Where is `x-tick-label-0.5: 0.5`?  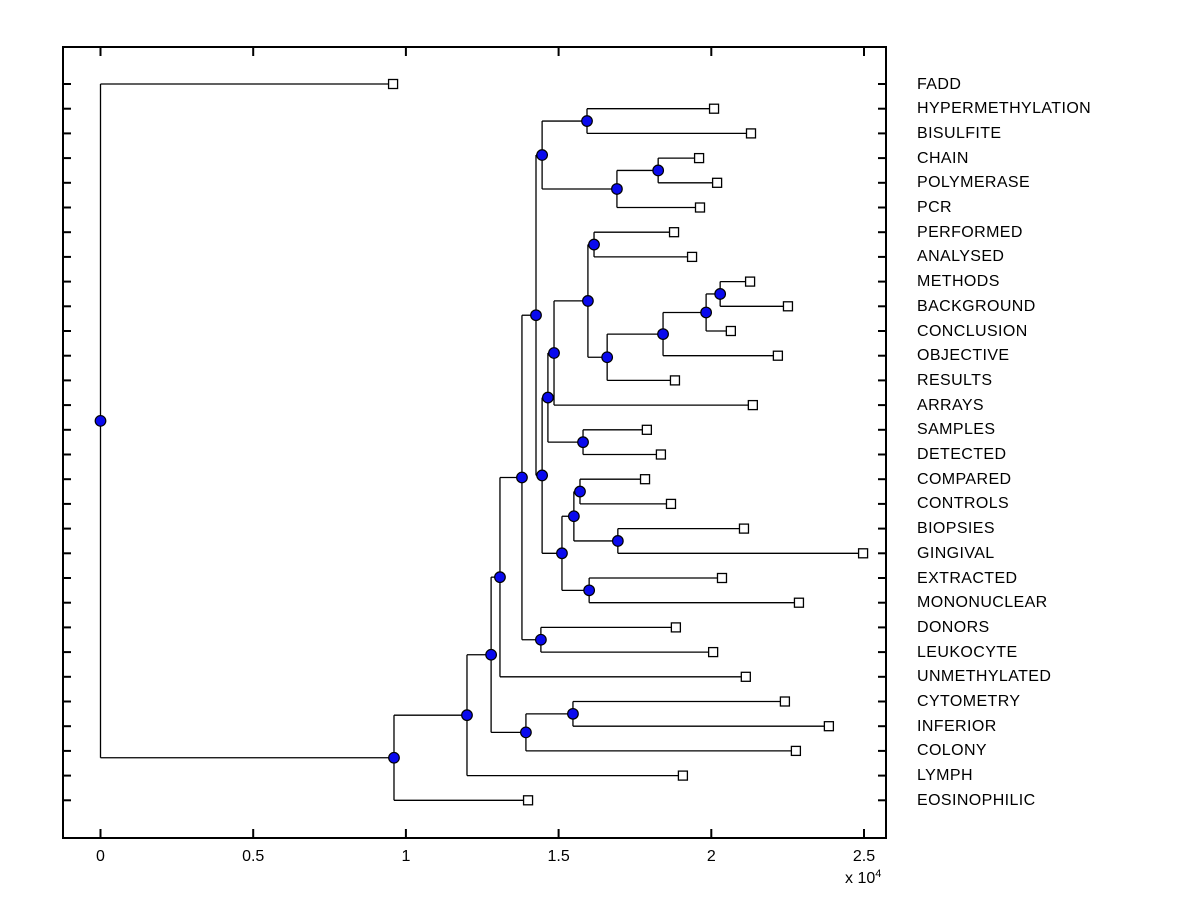 x-tick-label-0.5: 0.5 is located at coordinates (253, 856).